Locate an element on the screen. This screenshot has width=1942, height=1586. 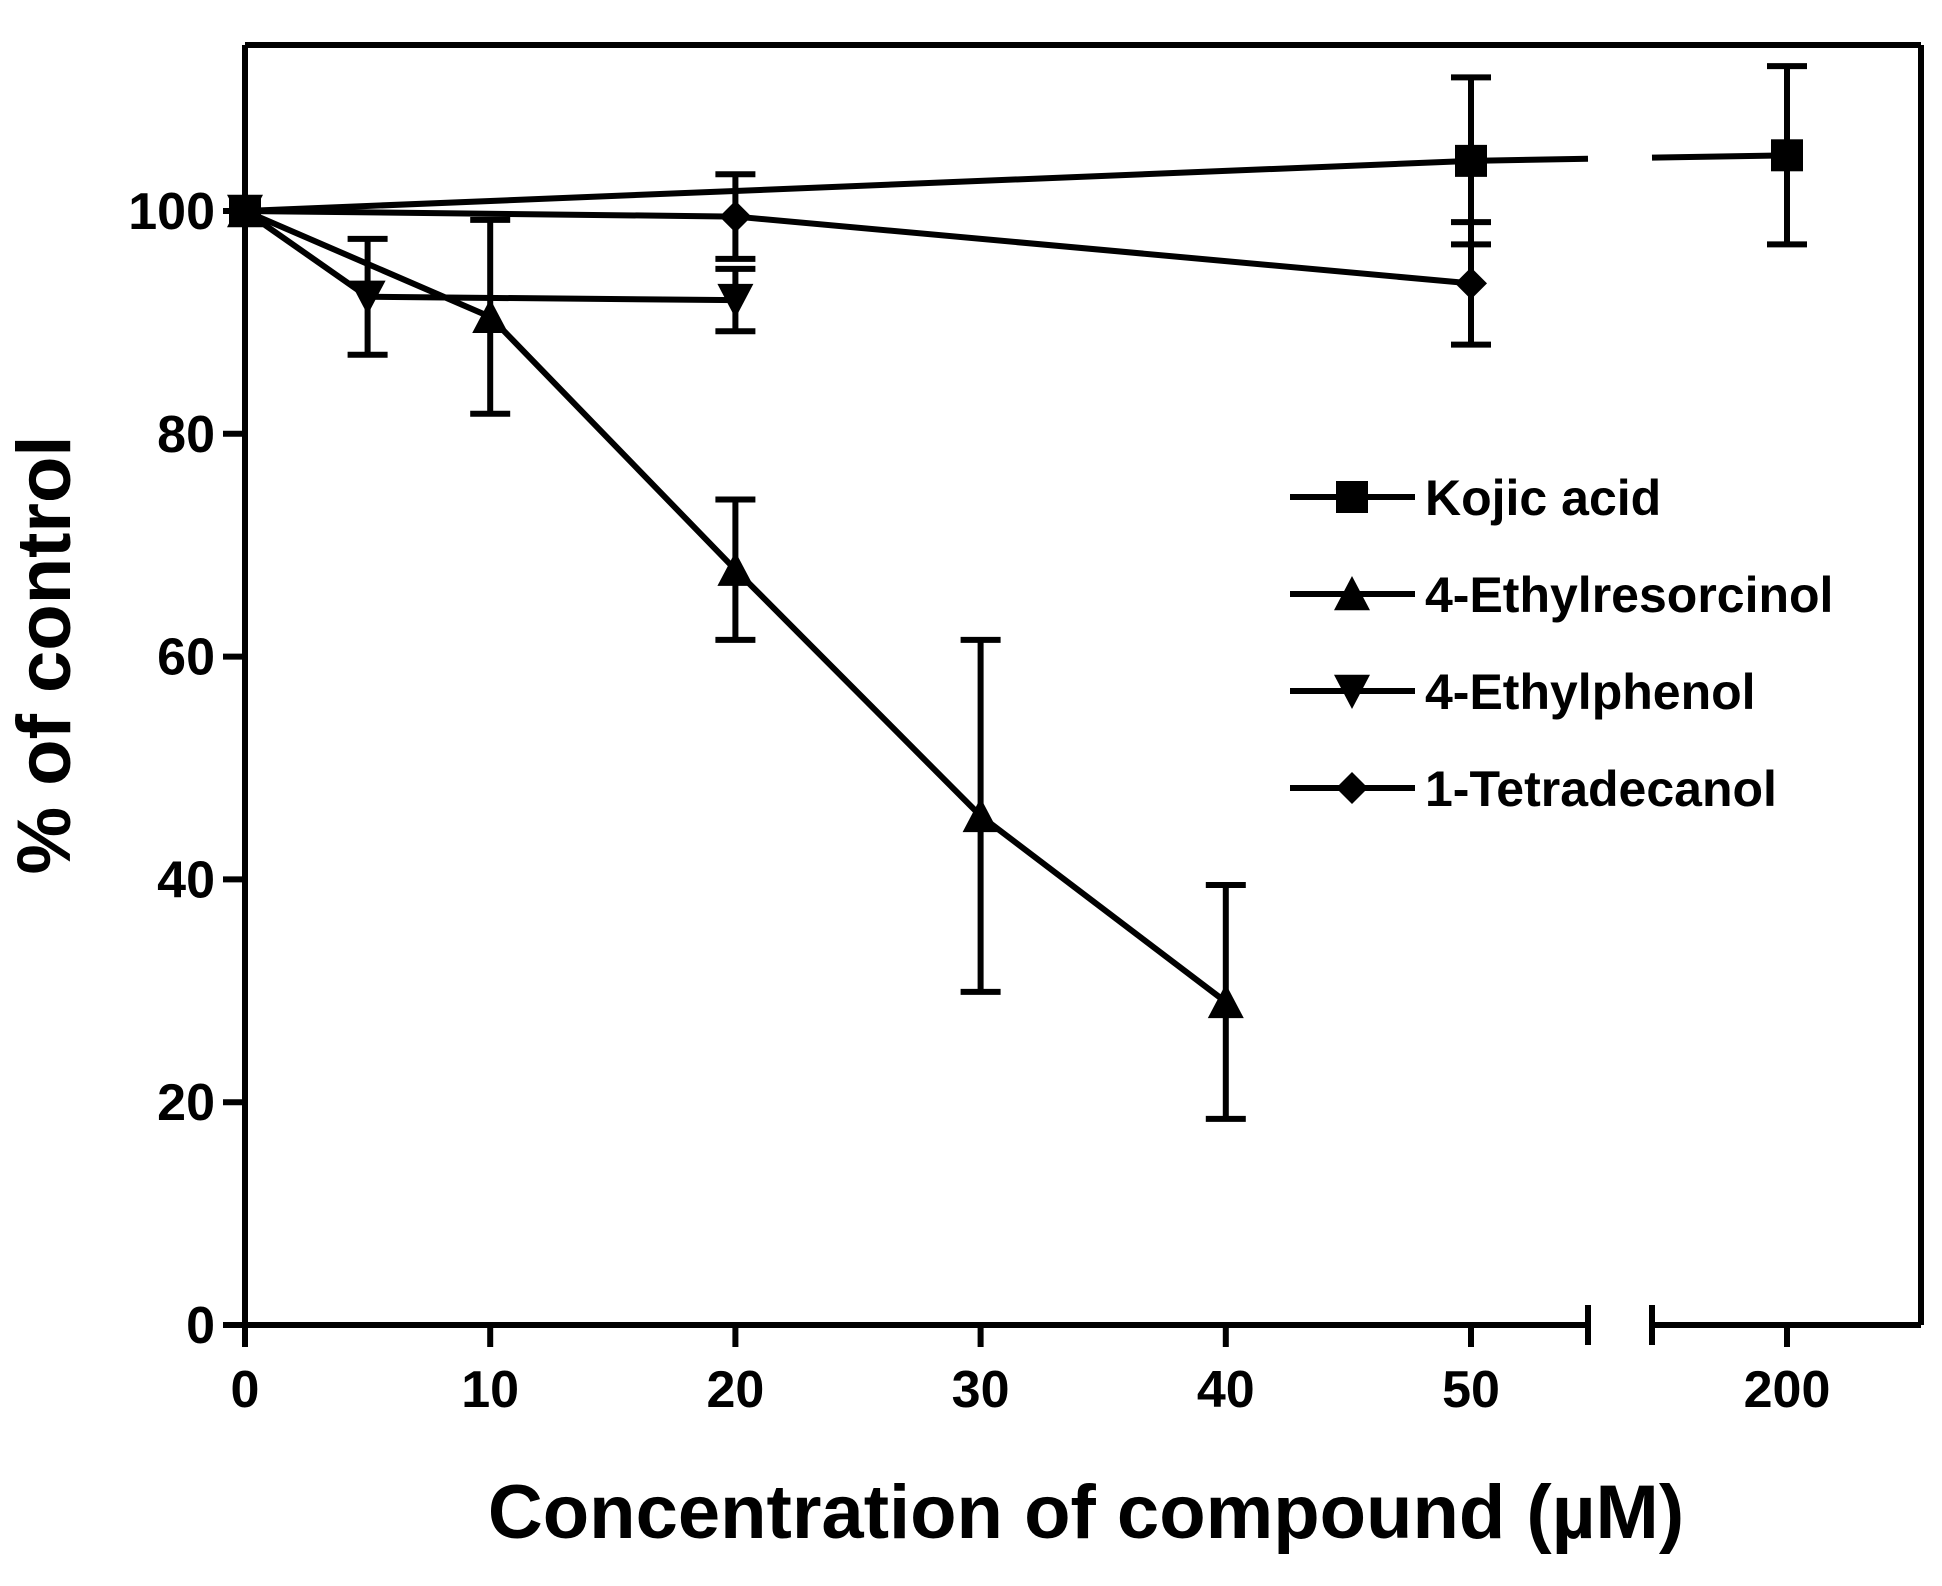
series-4-ethylphenol is located at coordinates (491, 276).